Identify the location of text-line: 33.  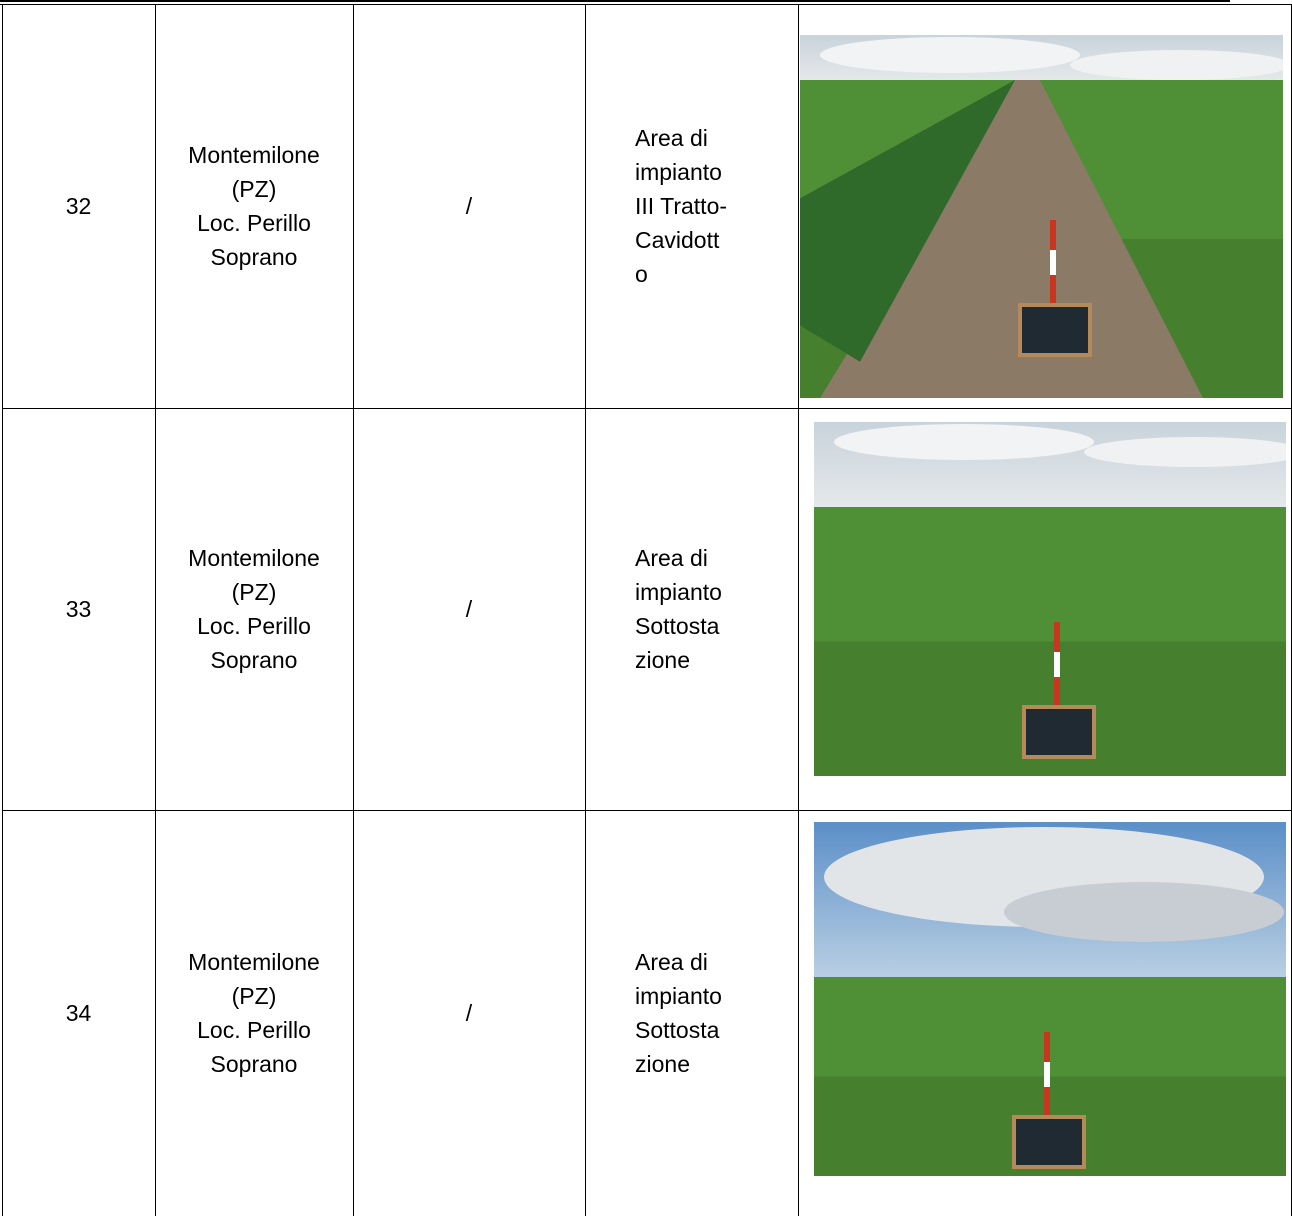
(78, 609).